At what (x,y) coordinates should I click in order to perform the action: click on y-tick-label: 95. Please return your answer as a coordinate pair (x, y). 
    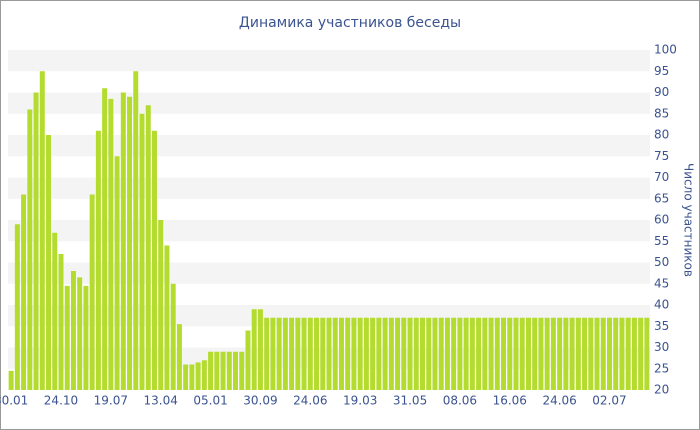
    Looking at the image, I should click on (661, 71).